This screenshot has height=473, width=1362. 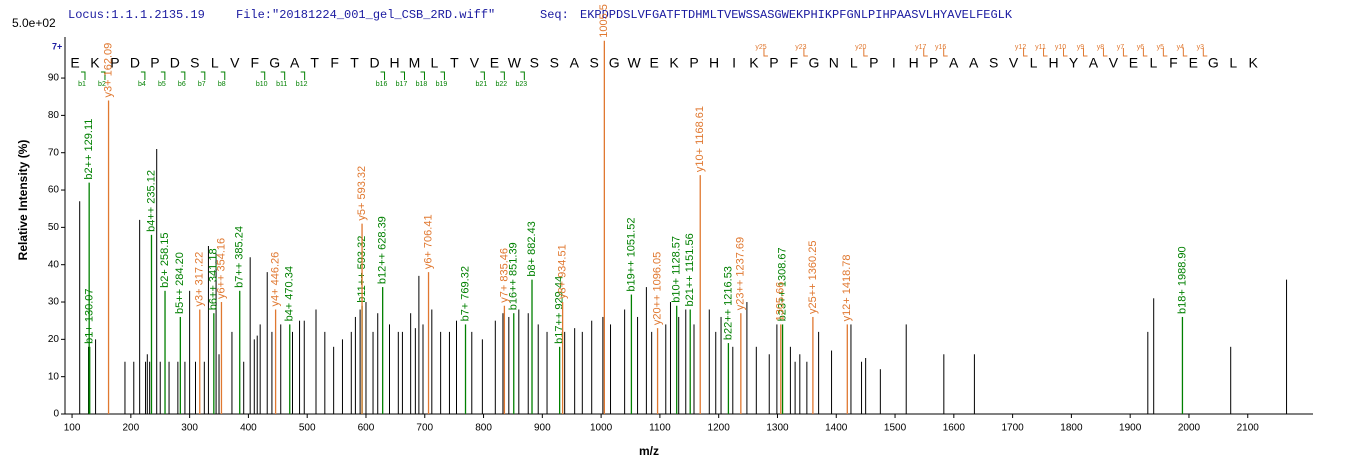 I want to click on b-marker: b12, so click(x=302, y=84).